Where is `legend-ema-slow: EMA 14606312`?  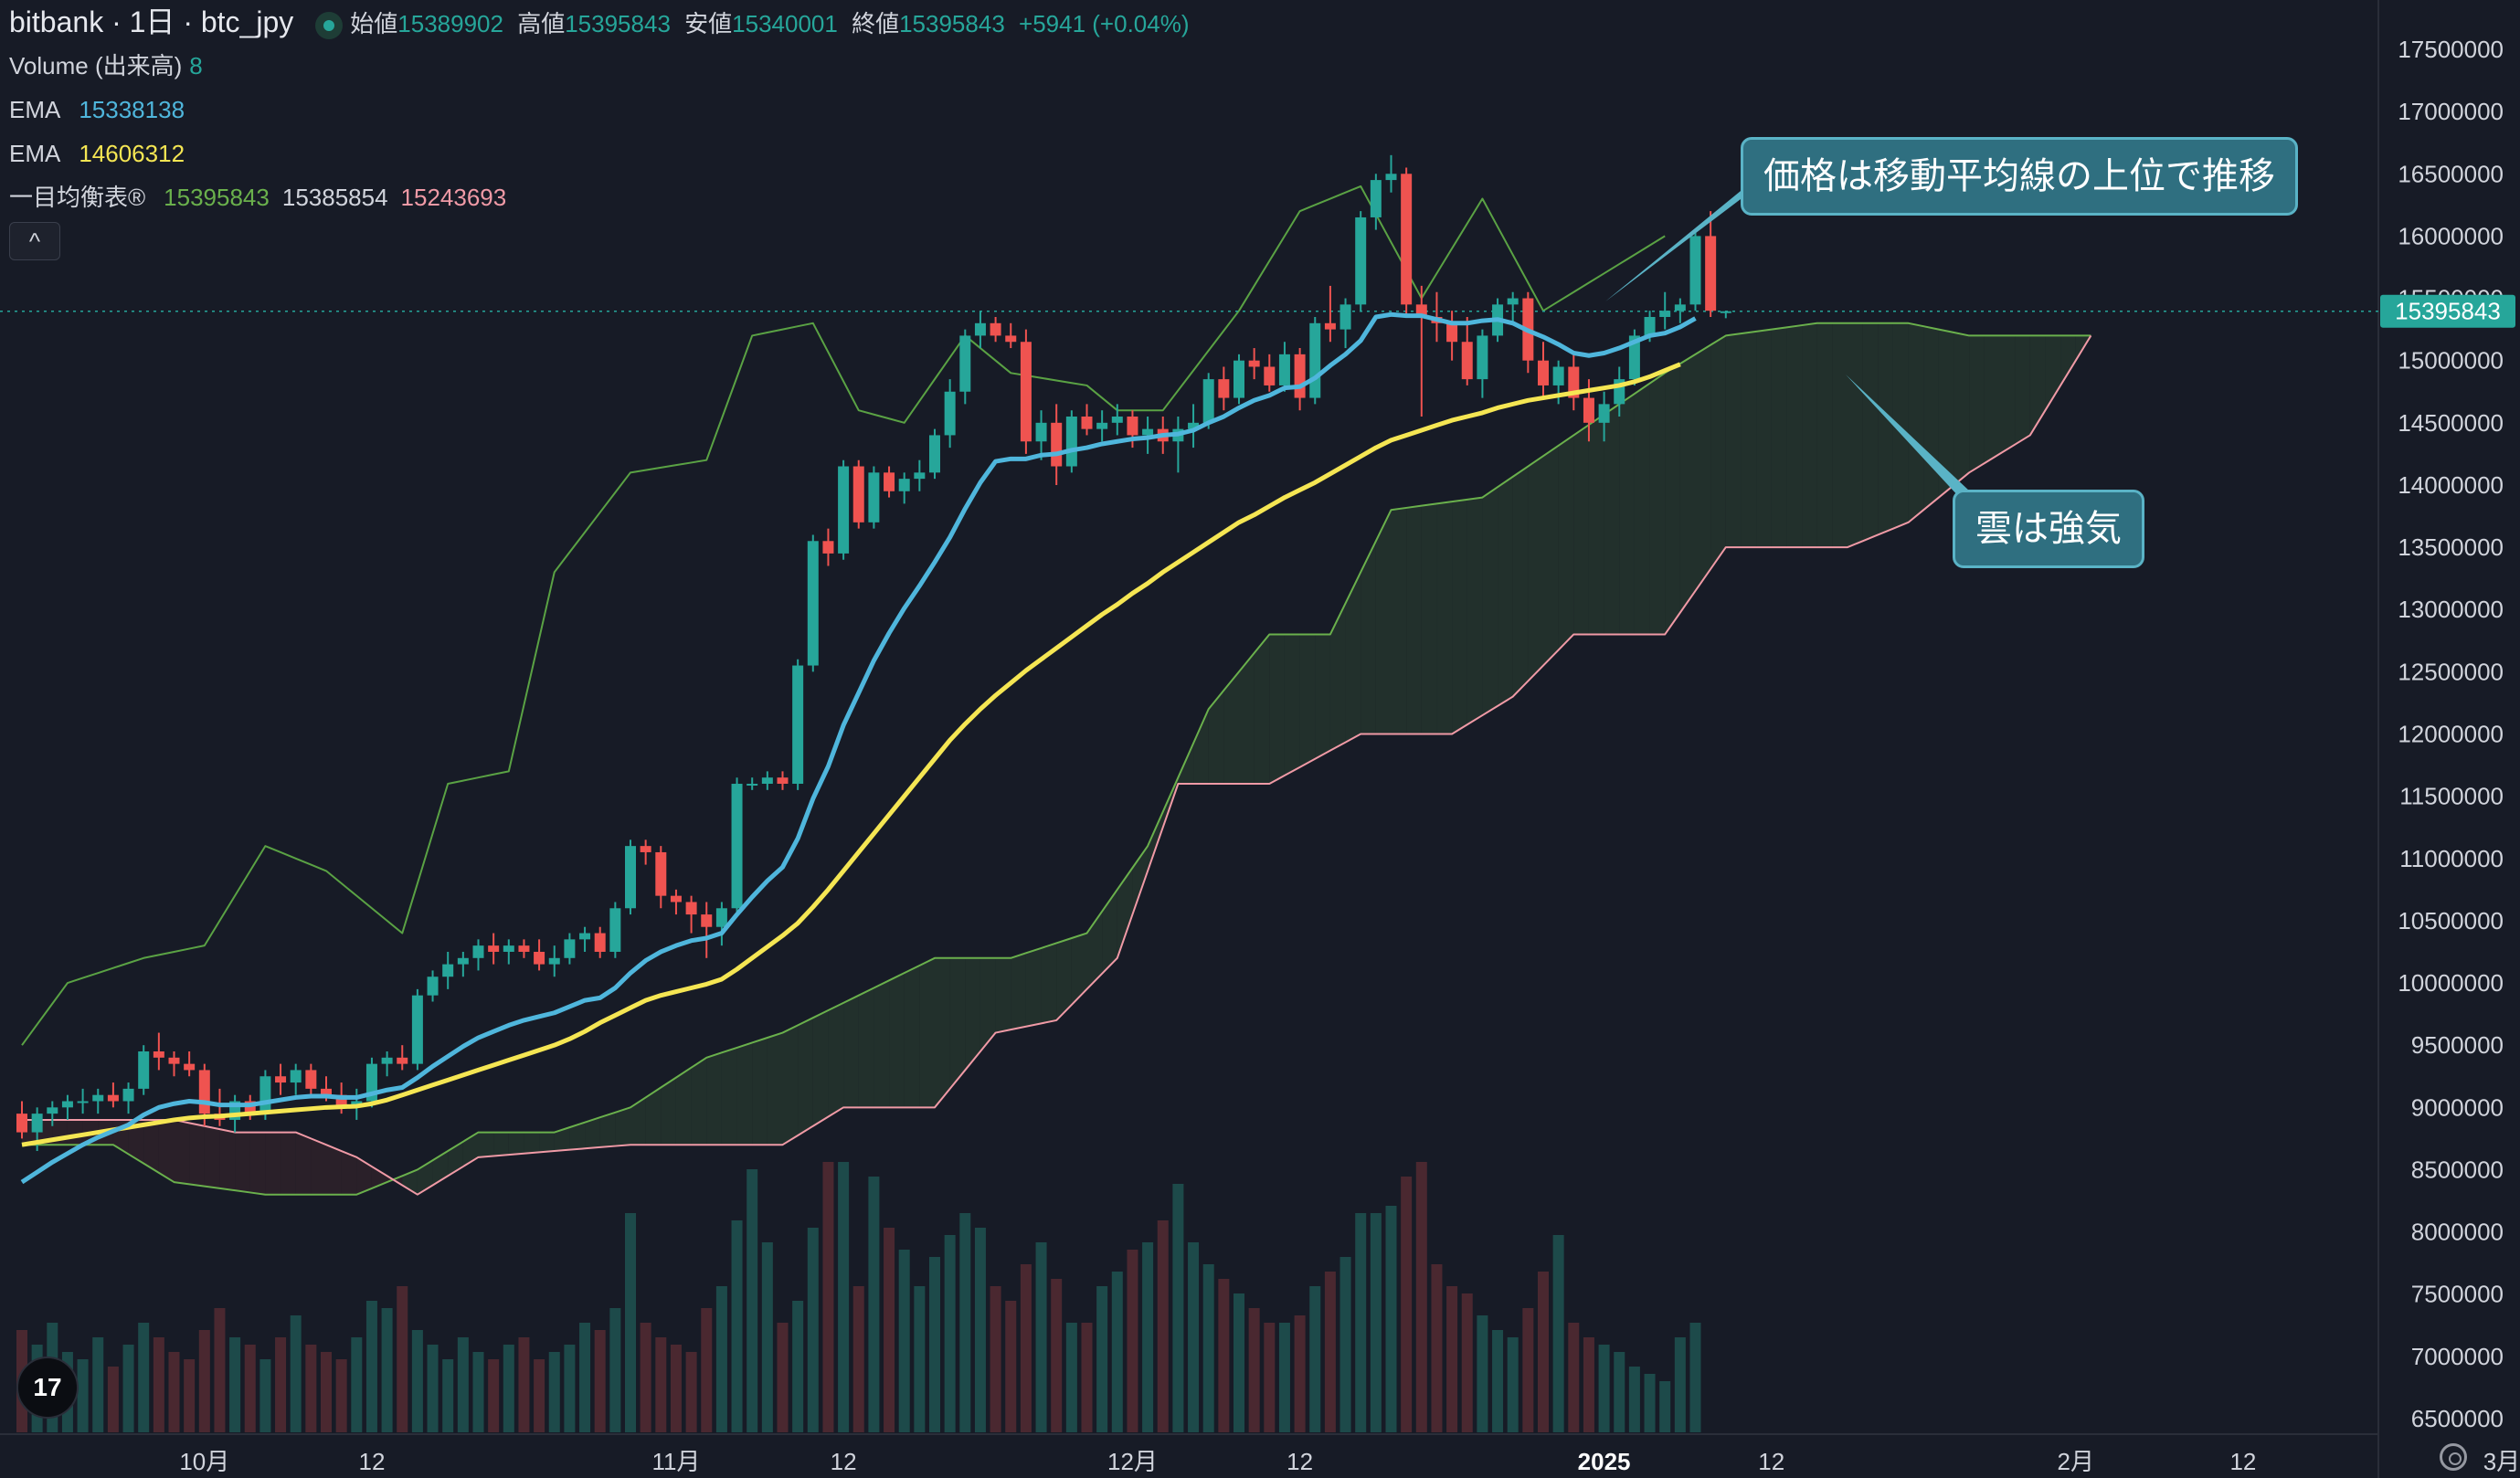 legend-ema-slow: EMA 14606312 is located at coordinates (100, 153).